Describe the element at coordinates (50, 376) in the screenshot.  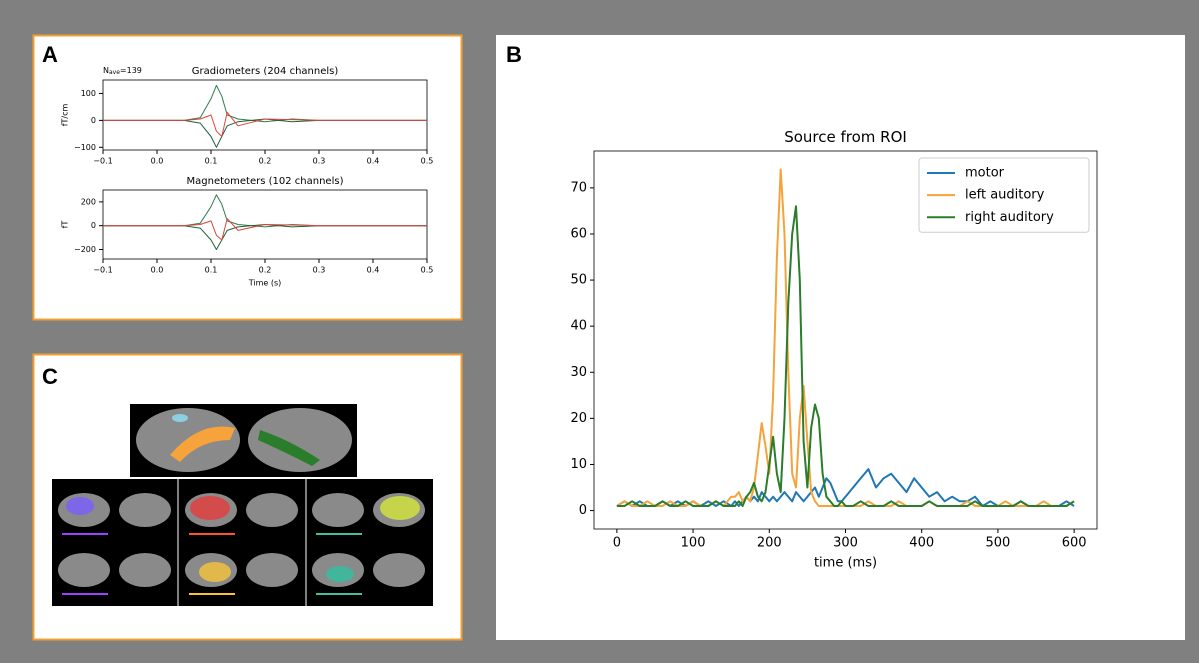
I see `panel-label: C` at that location.